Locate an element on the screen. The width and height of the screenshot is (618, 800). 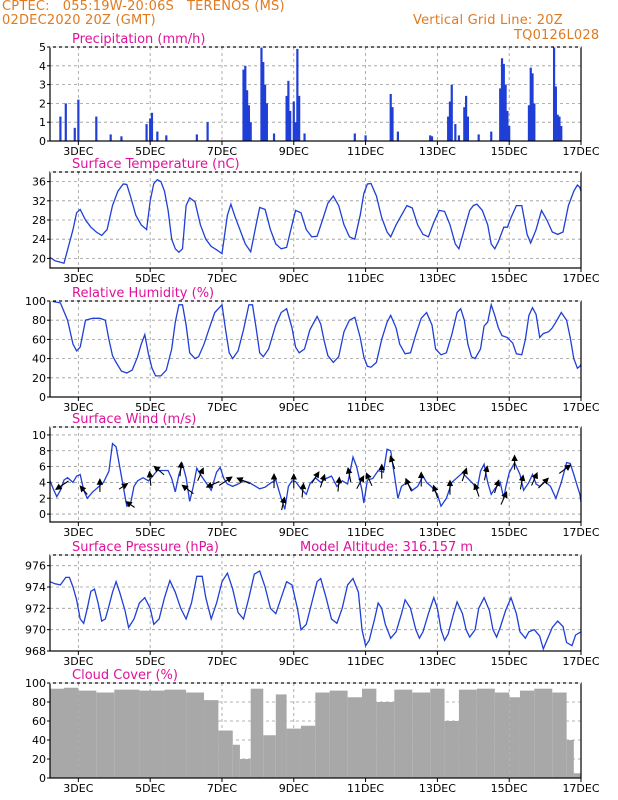
y-tick-label: 3 is located at coordinates (42, 85).